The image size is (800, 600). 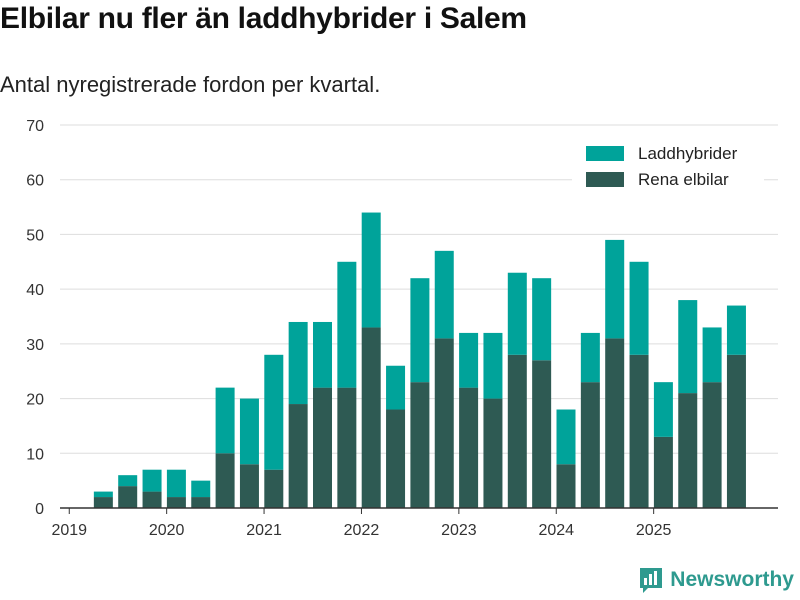 What do you see at coordinates (556, 530) in the screenshot?
I see `x-tick-label: 2024` at bounding box center [556, 530].